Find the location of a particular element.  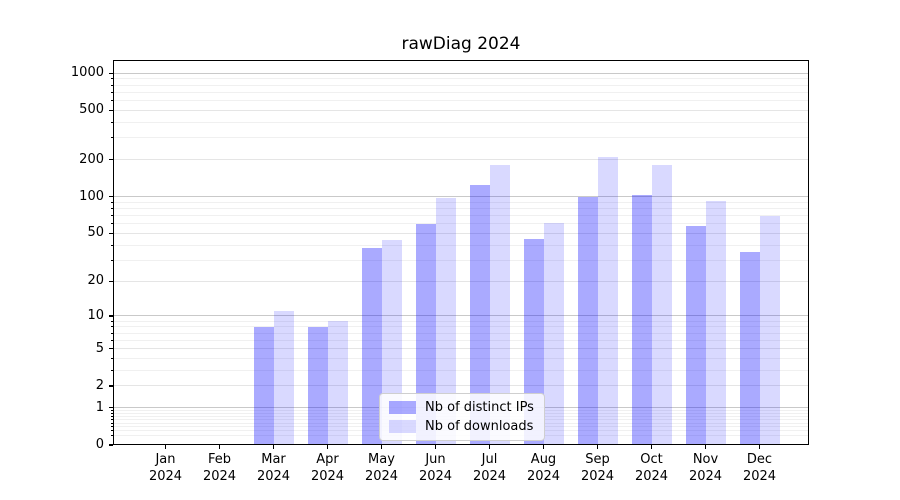

bar-downloads-apr is located at coordinates (337, 383).